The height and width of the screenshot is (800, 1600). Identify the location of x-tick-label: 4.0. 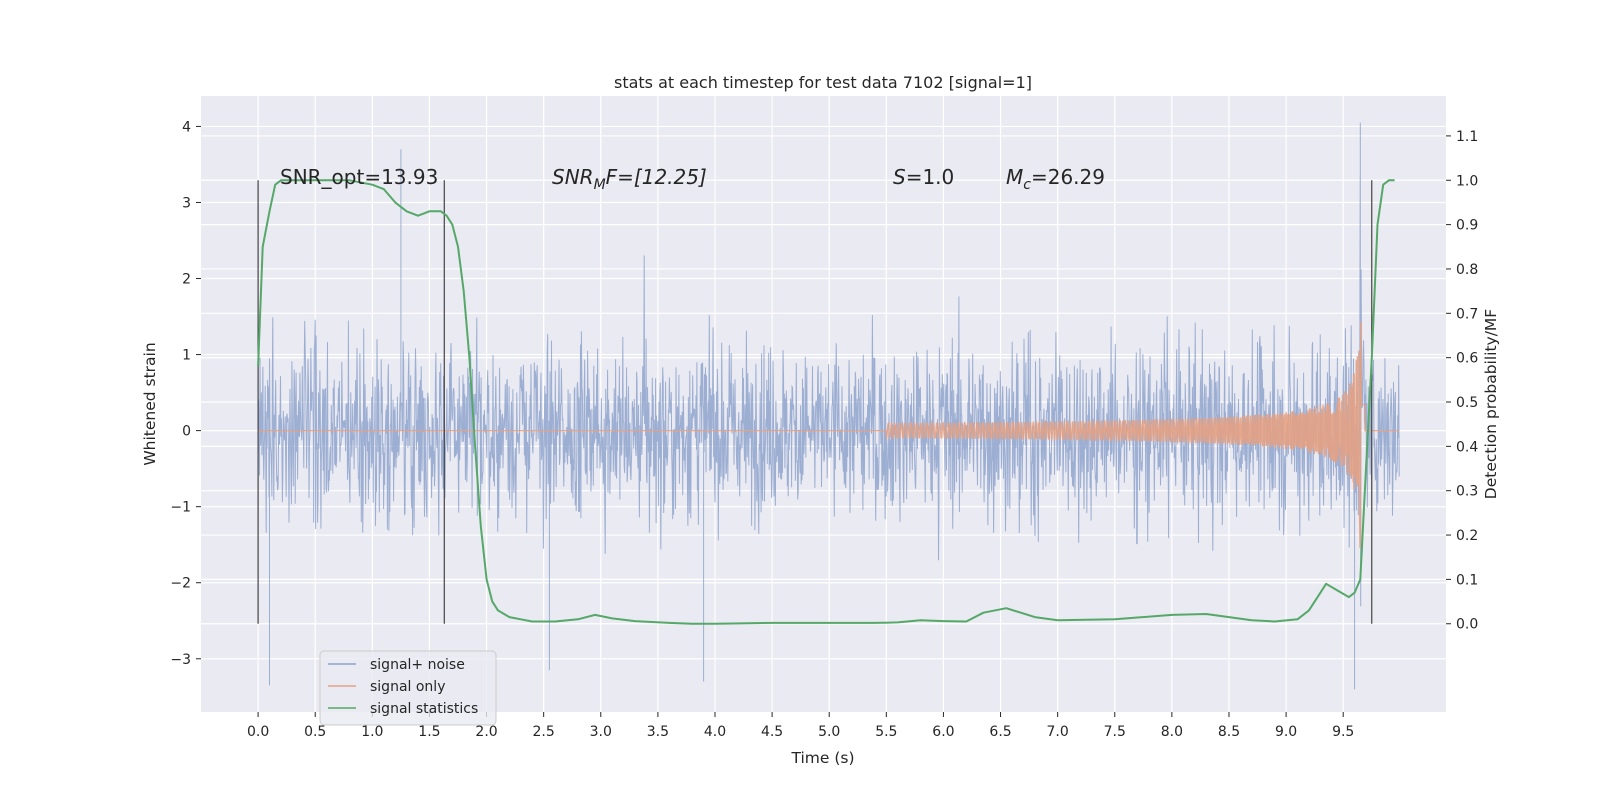
(715, 732).